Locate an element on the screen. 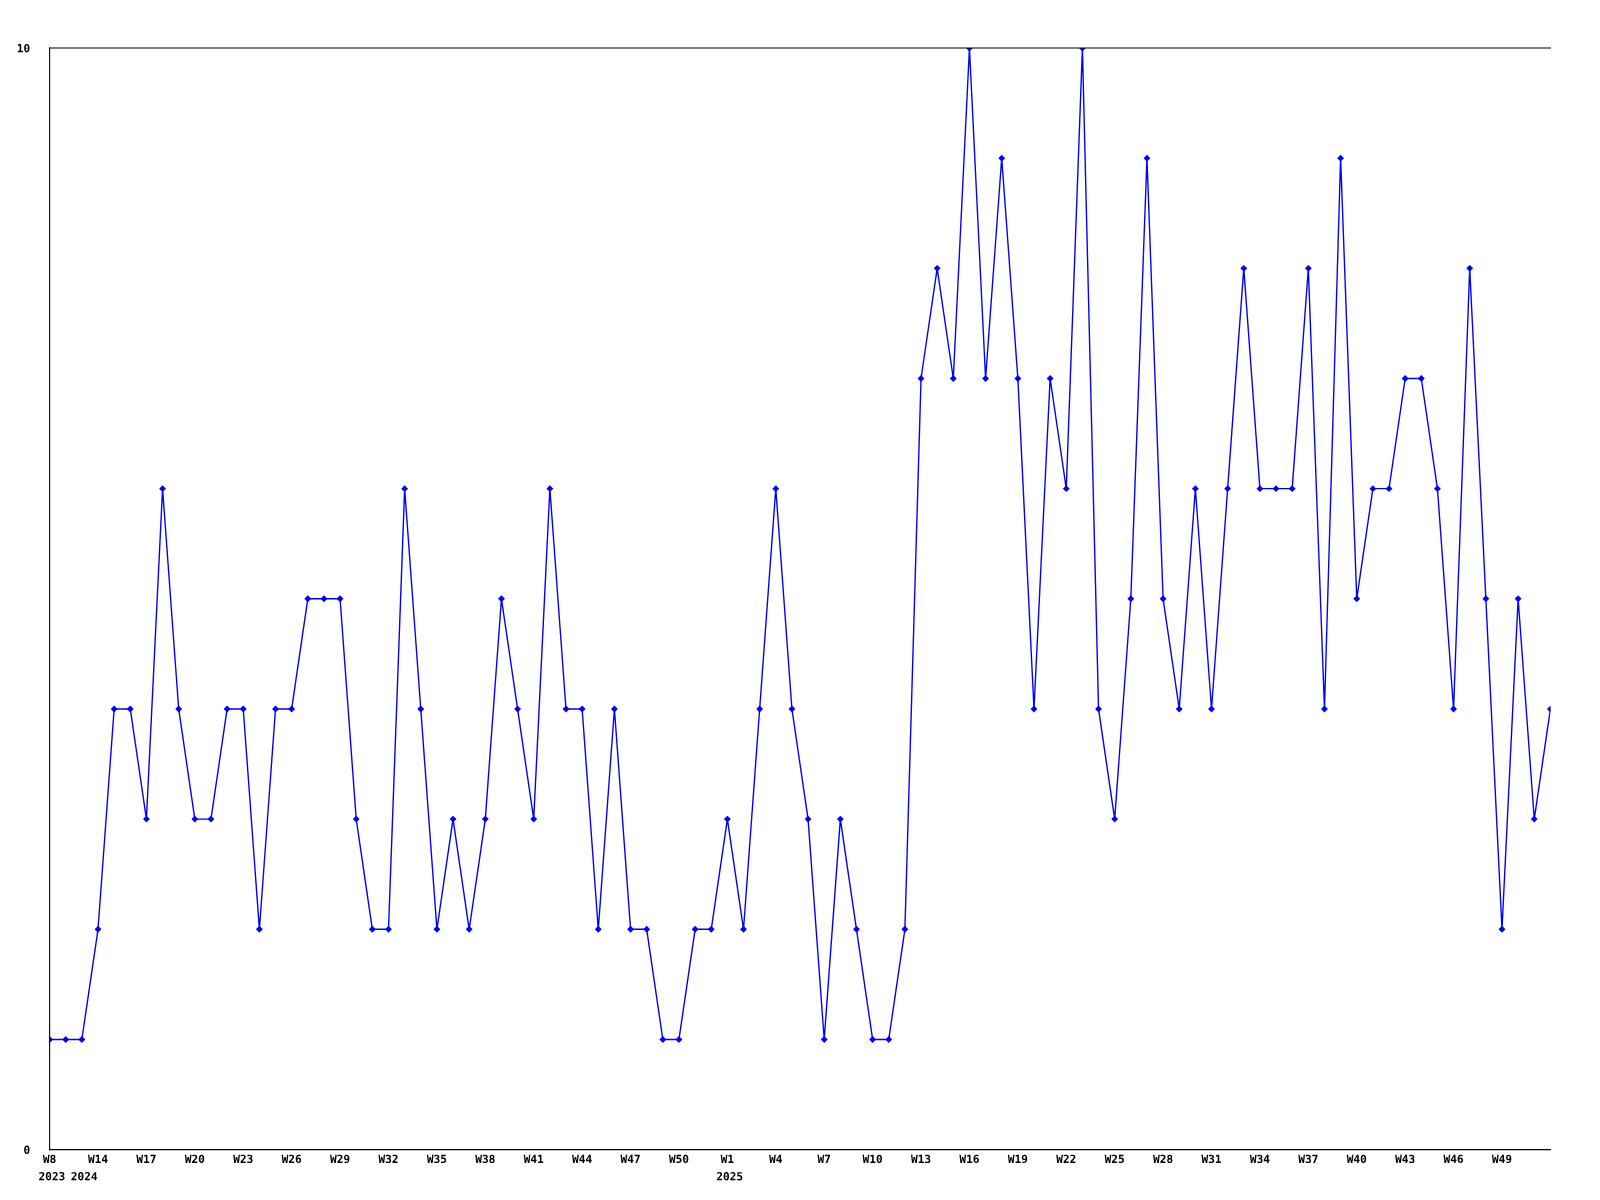  x-tick-label: W38 is located at coordinates (485, 1159).